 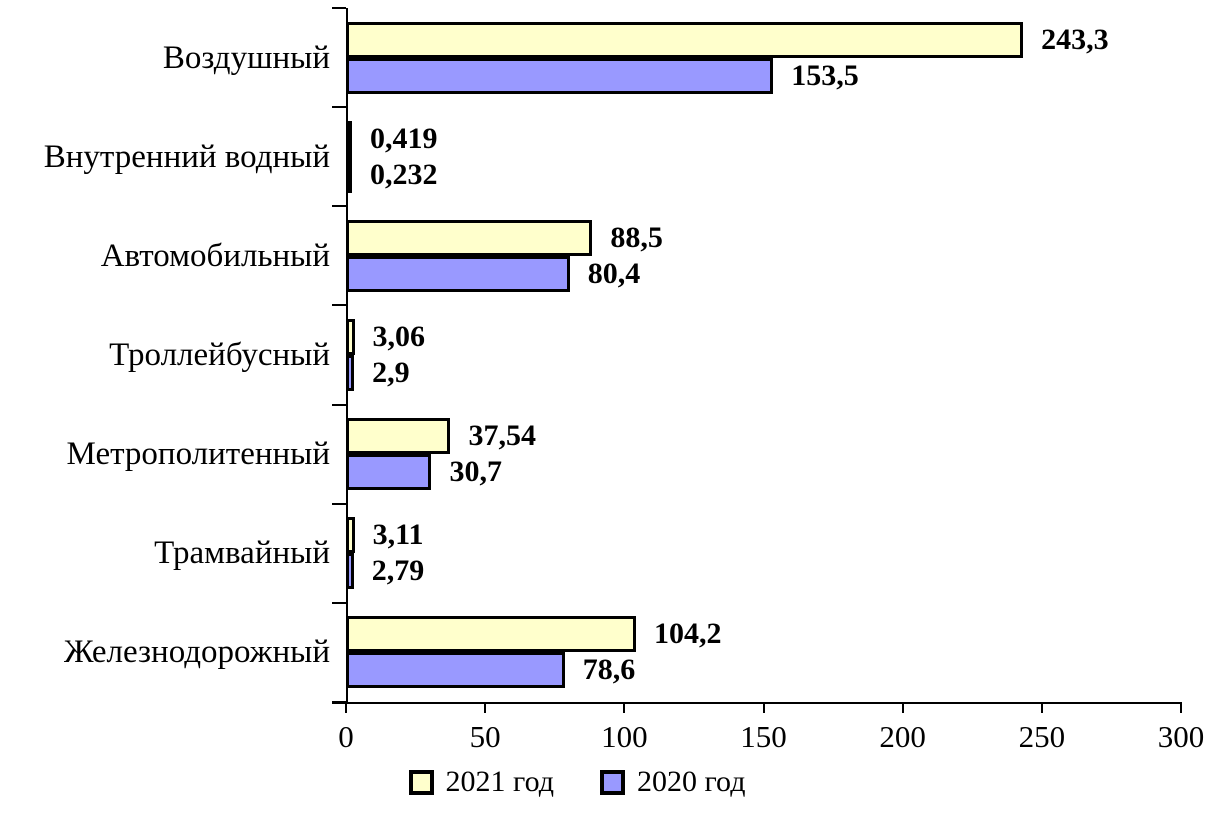 I want to click on legend: 2021 год 2020 год, so click(x=577, y=782).